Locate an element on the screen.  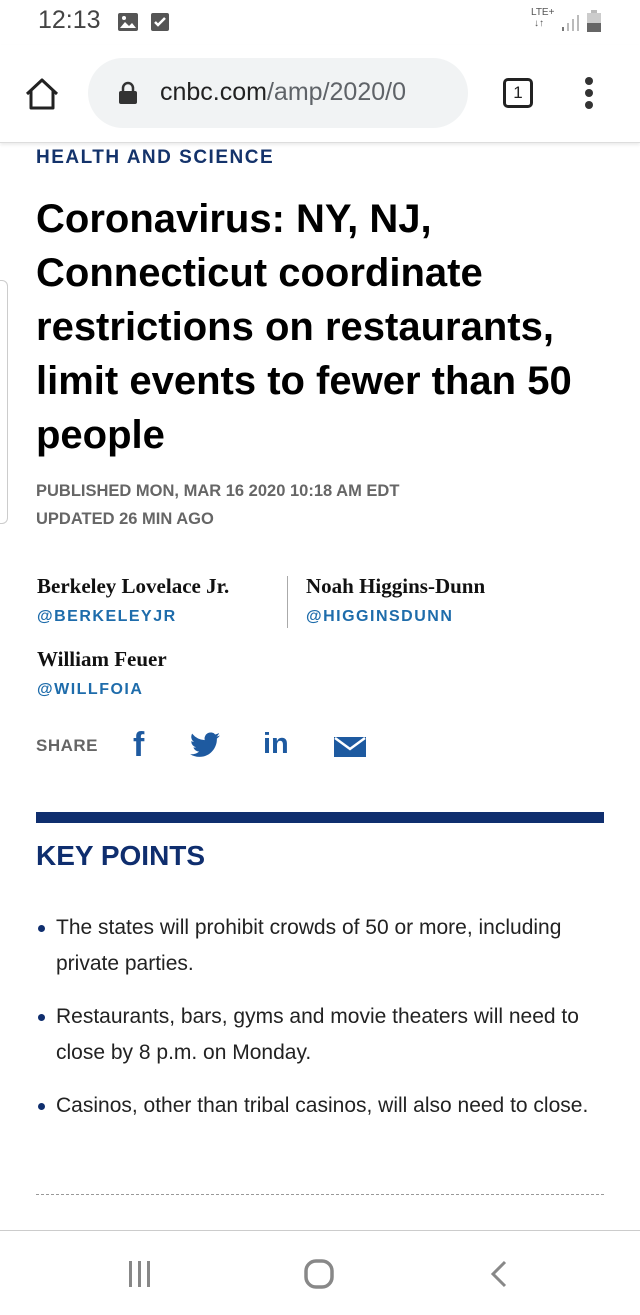
url-path: /amp/2020/0 is located at coordinates (336, 92).